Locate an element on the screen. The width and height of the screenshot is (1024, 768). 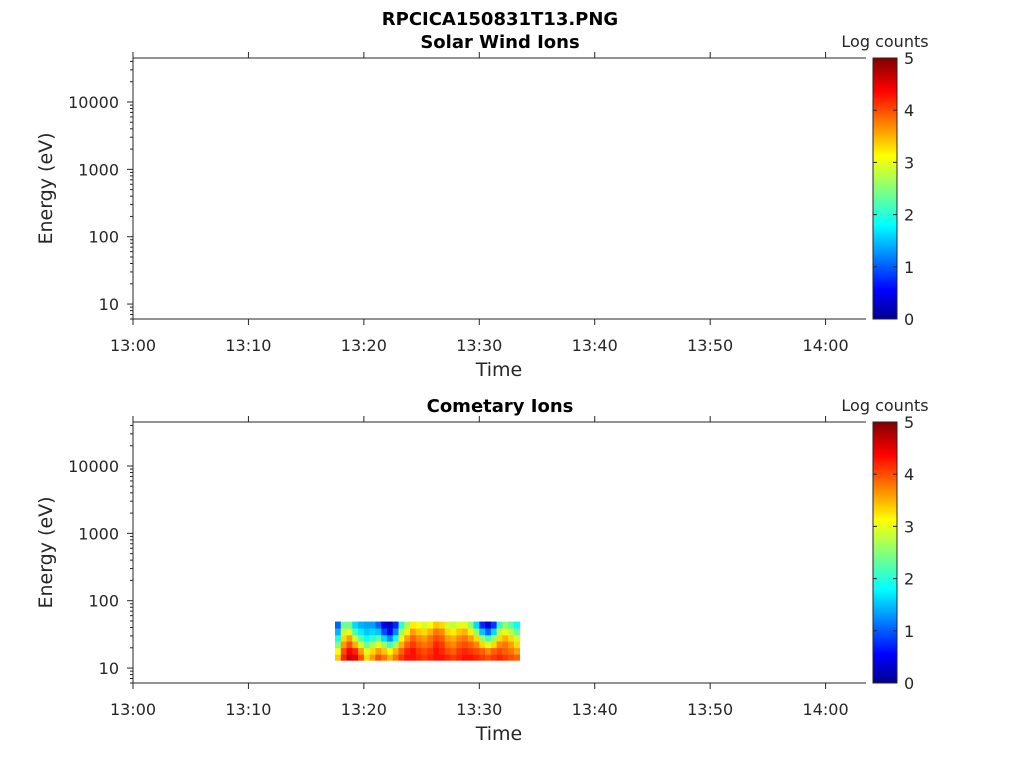
colorbar-tick-label: 5 is located at coordinates (909, 58).